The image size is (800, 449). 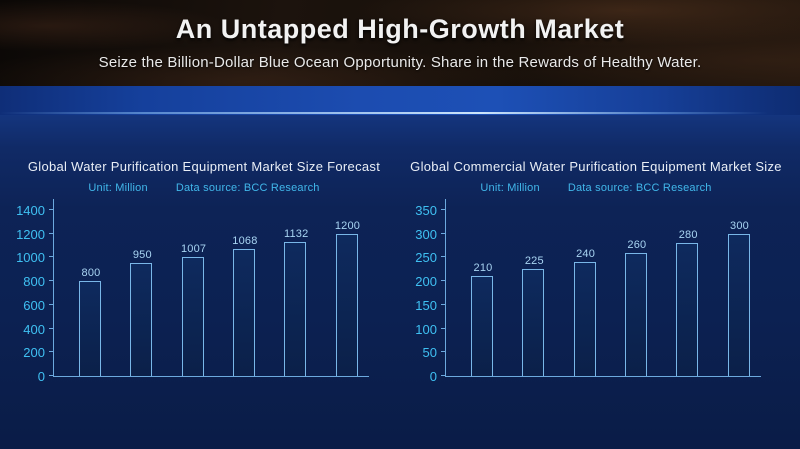 What do you see at coordinates (426, 329) in the screenshot?
I see `y-axis-tick-label: 100` at bounding box center [426, 329].